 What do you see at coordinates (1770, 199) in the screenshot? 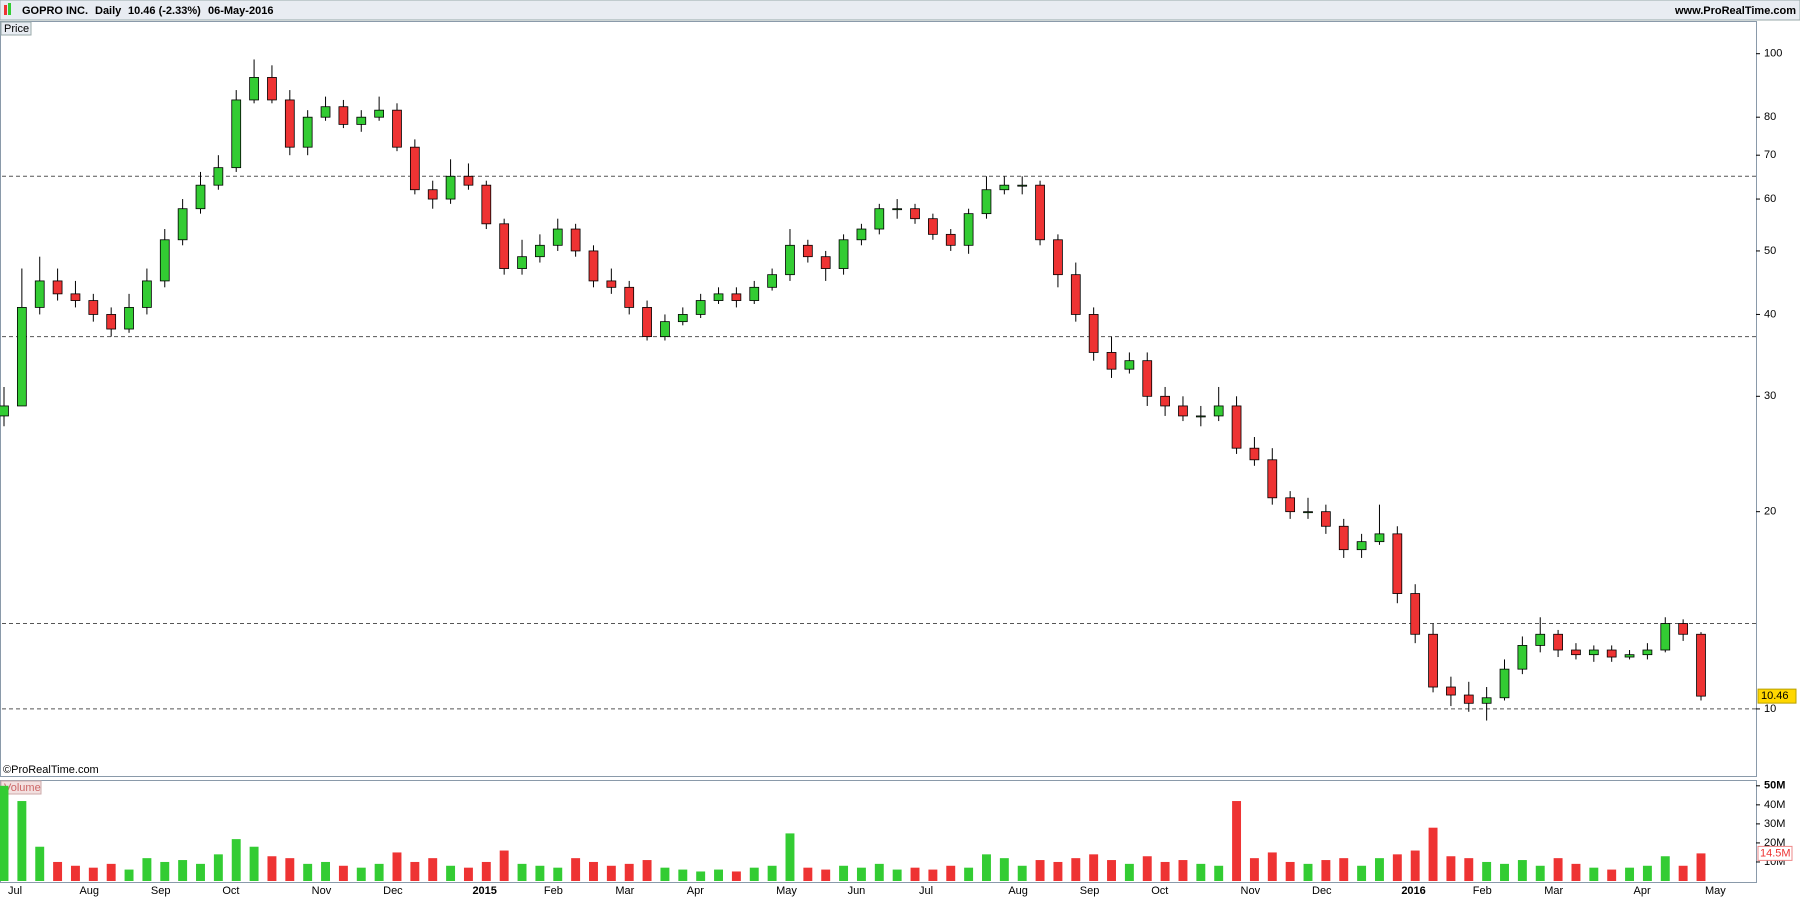
I see `y-tick-label: 60` at bounding box center [1770, 199].